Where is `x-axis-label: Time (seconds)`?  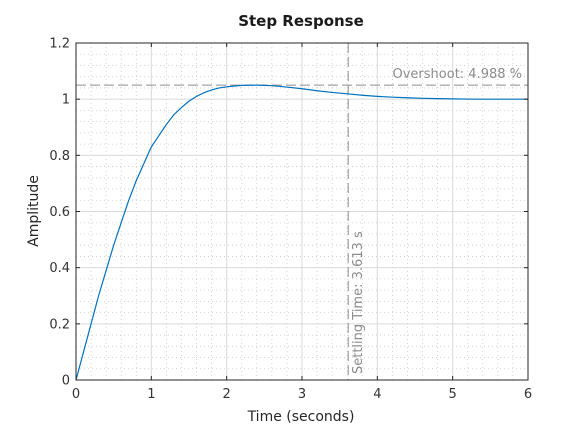
x-axis-label: Time (seconds) is located at coordinates (301, 417).